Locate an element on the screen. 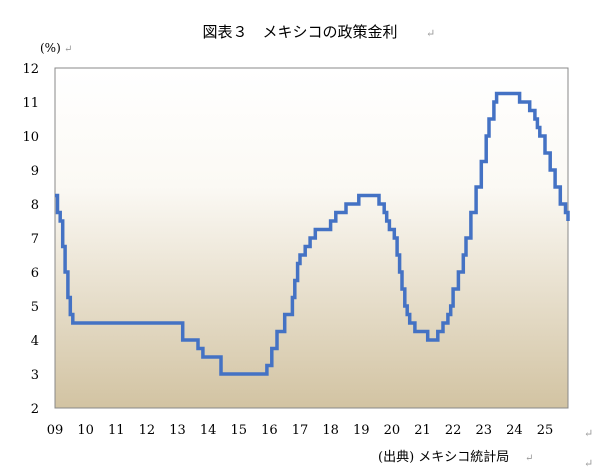 The height and width of the screenshot is (474, 594). x-tick-label: 17 is located at coordinates (300, 430).